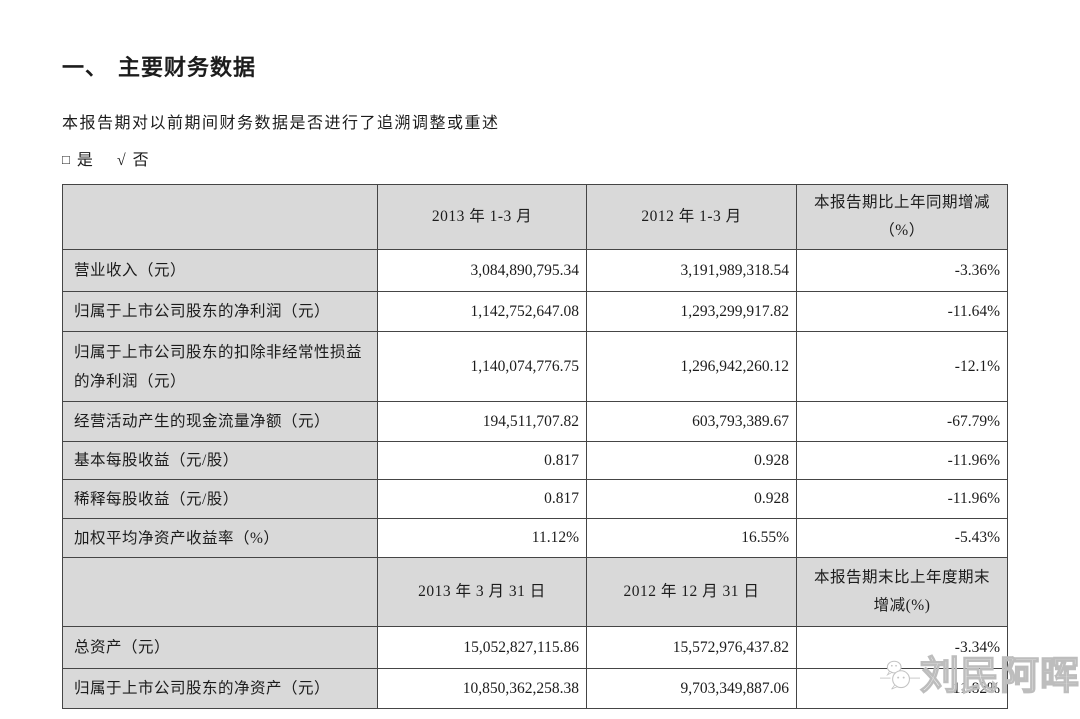  Describe the element at coordinates (902, 538) in the screenshot. I see `value-change: -5.43%` at that location.